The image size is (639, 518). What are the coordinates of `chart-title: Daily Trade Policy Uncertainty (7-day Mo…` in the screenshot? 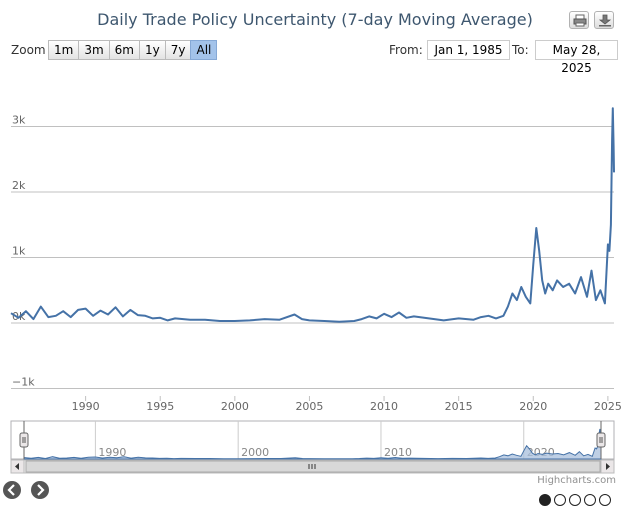 It's located at (315, 19).